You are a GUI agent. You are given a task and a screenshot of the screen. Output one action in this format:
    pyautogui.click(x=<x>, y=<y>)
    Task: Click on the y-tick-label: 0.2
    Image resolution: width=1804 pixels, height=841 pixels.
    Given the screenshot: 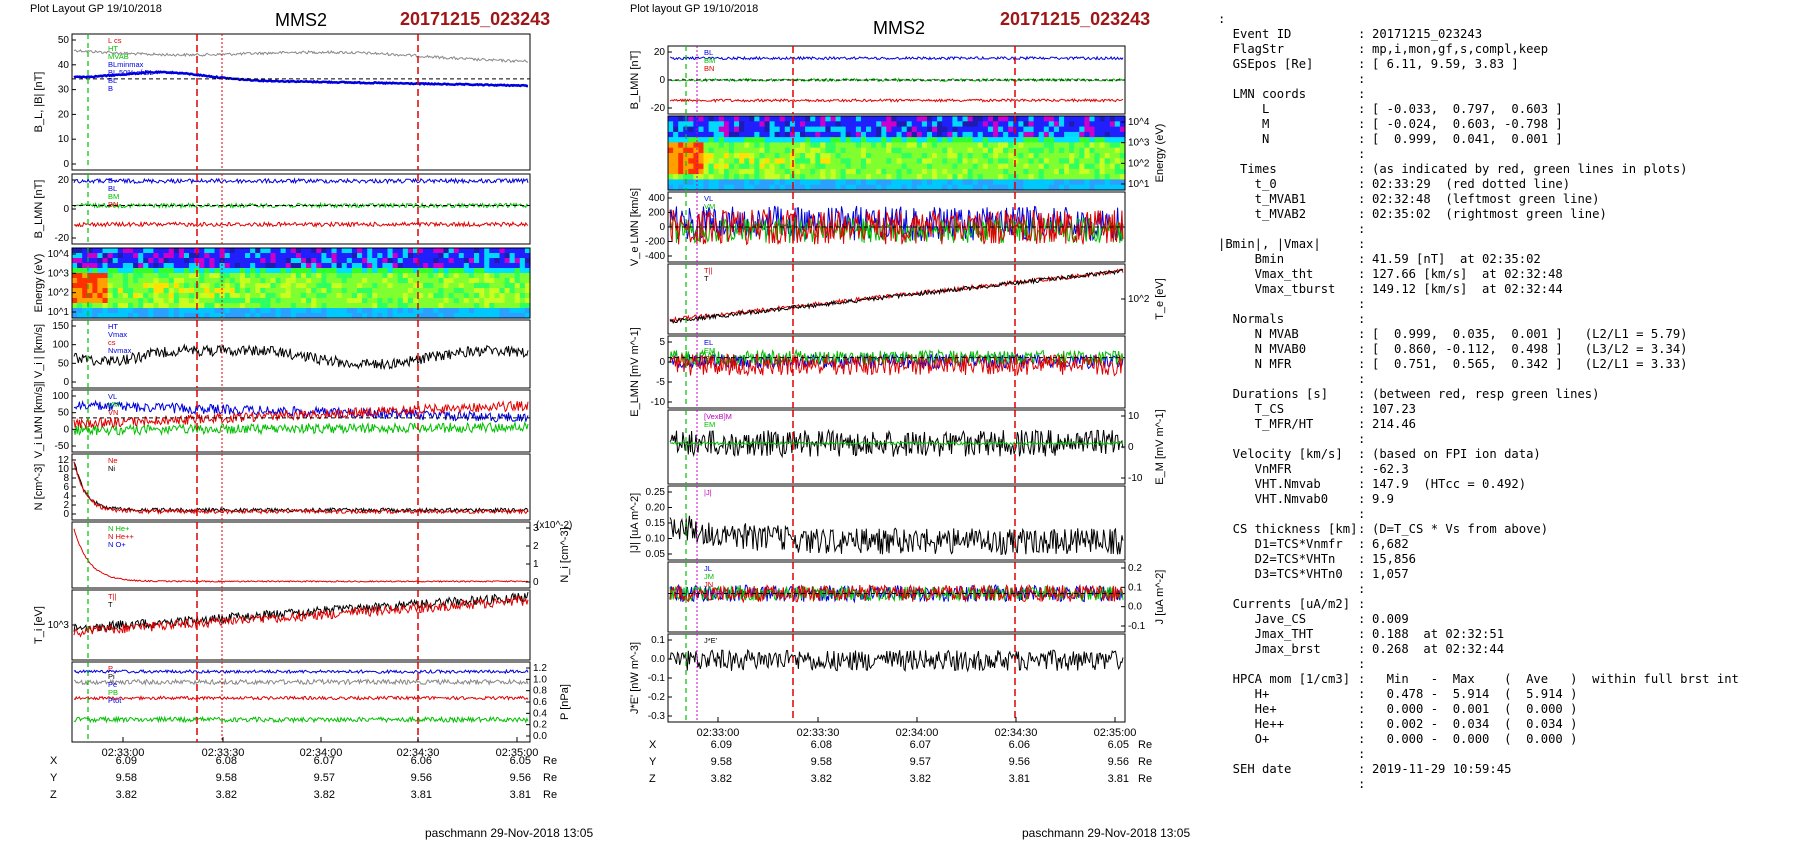 What is the action you would take?
    pyautogui.click(x=1135, y=568)
    